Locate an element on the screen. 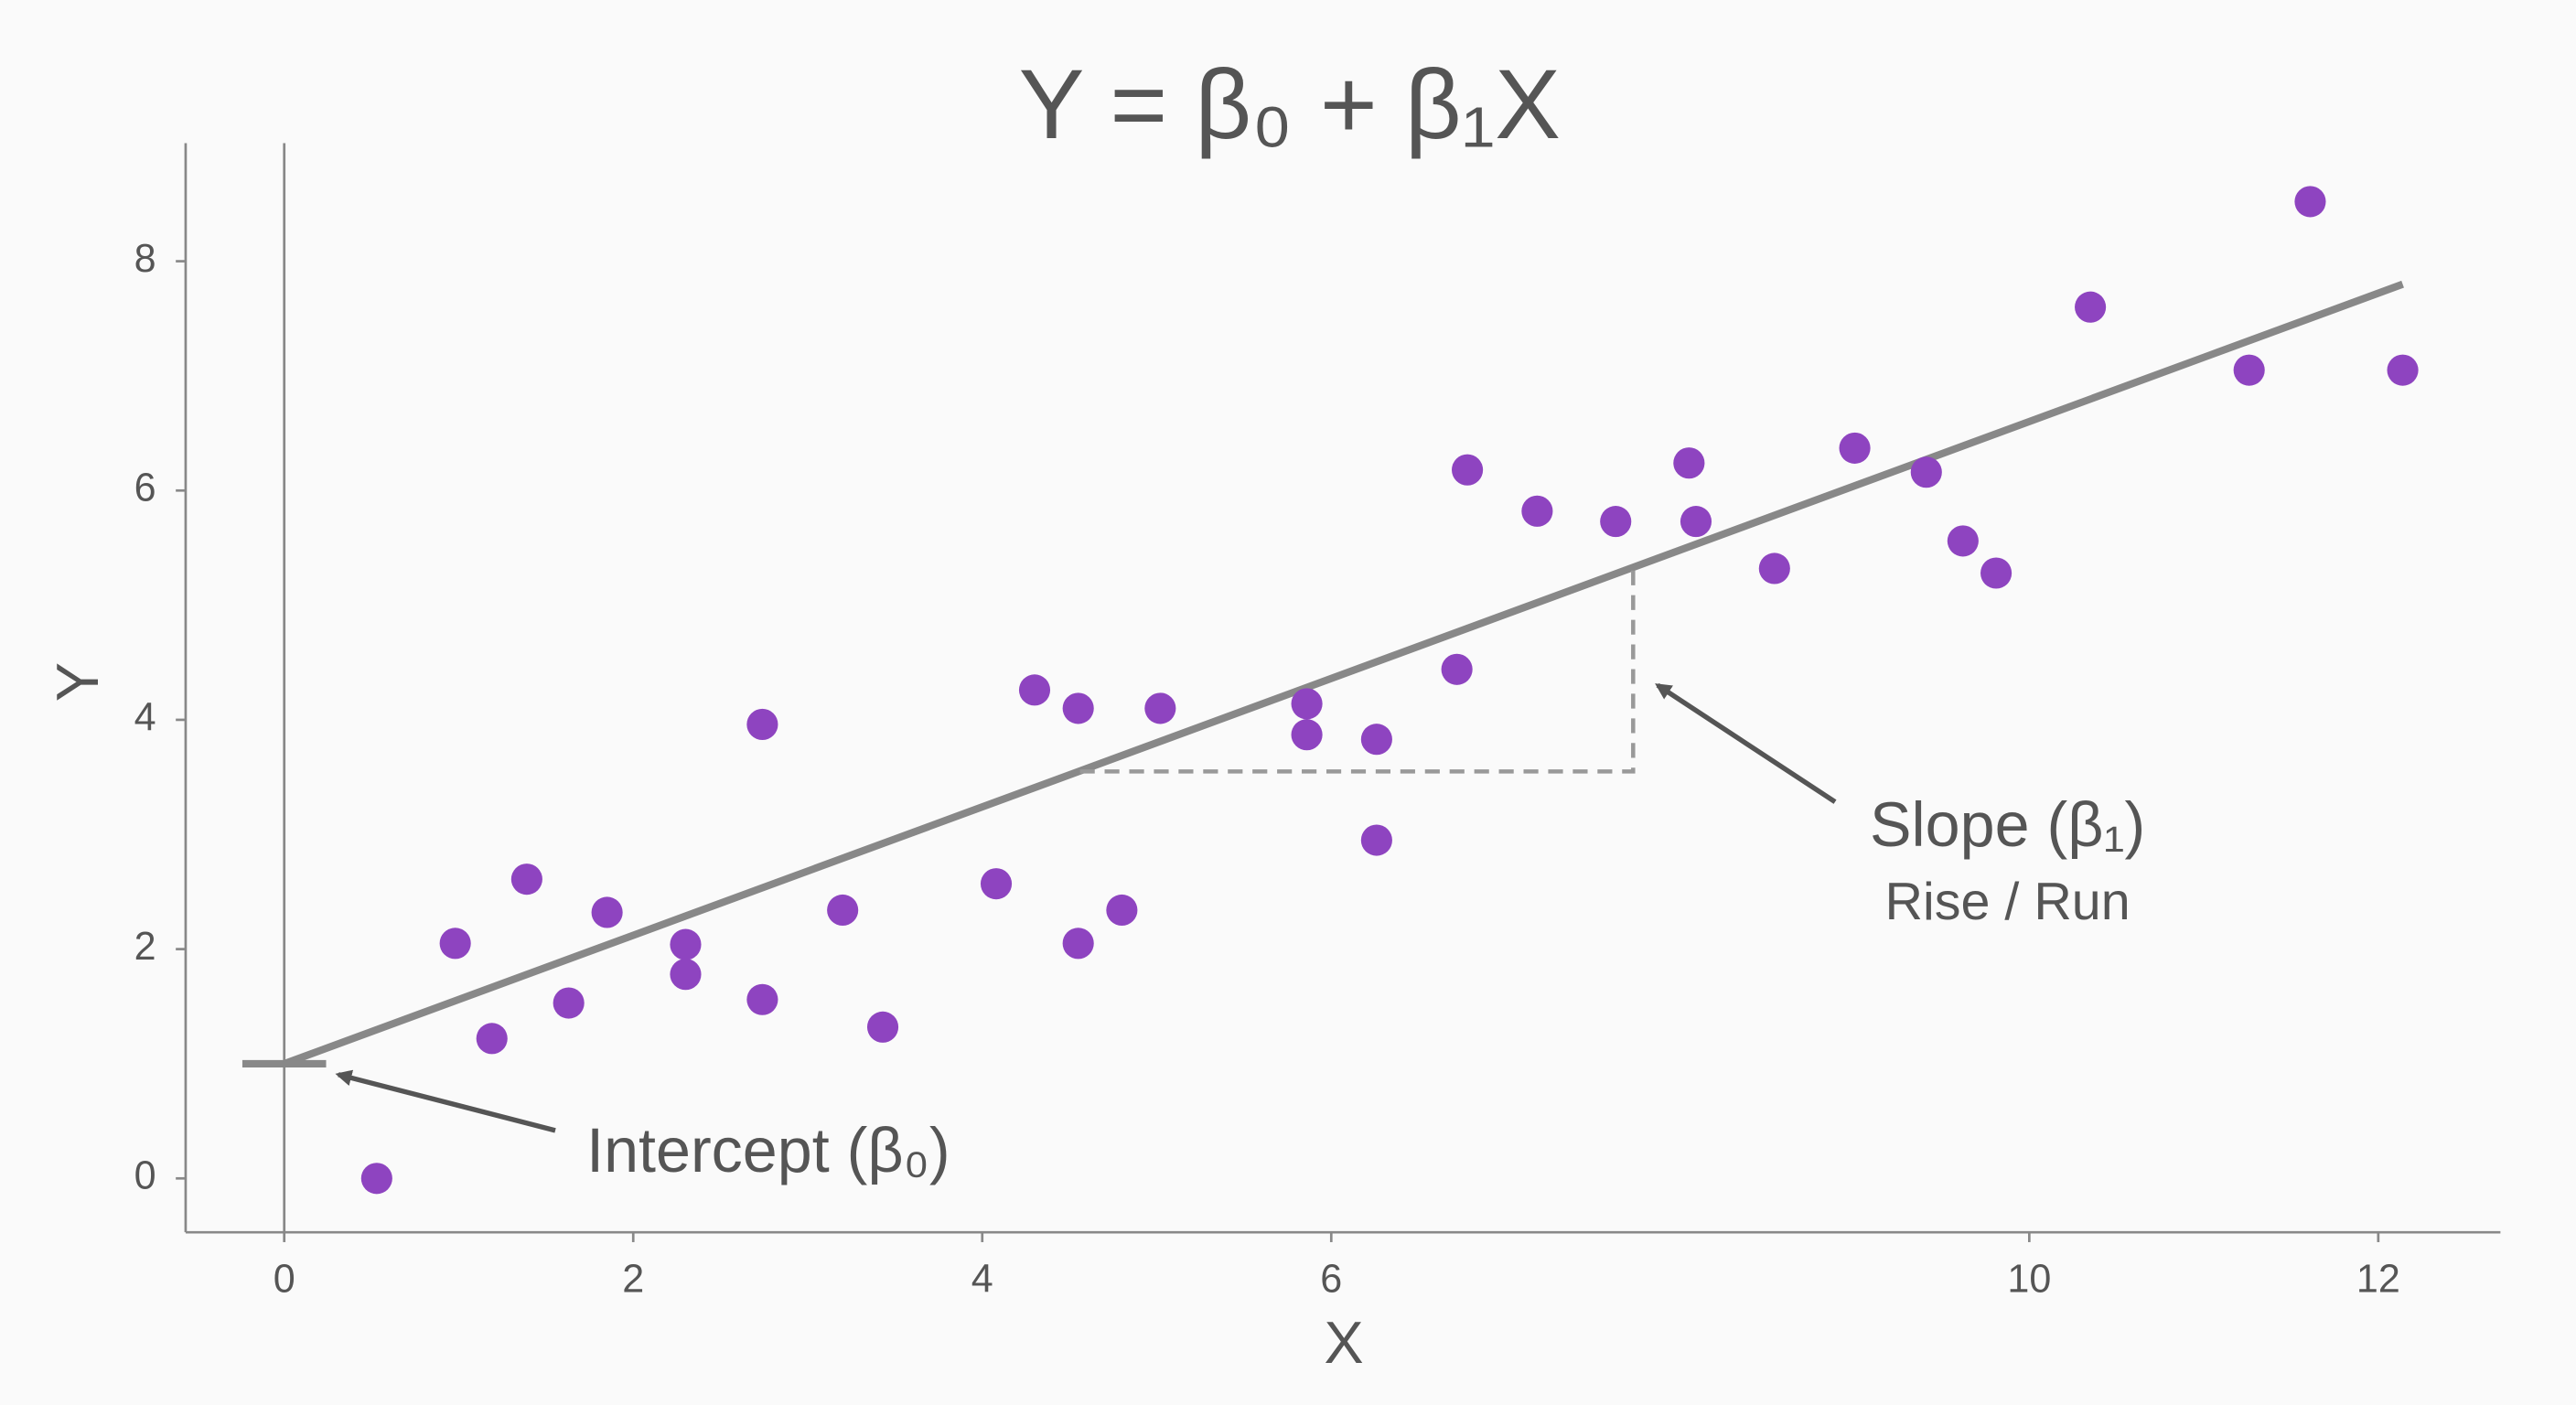 The image size is (2576, 1405). intercept-arrow is located at coordinates (445, 1101).